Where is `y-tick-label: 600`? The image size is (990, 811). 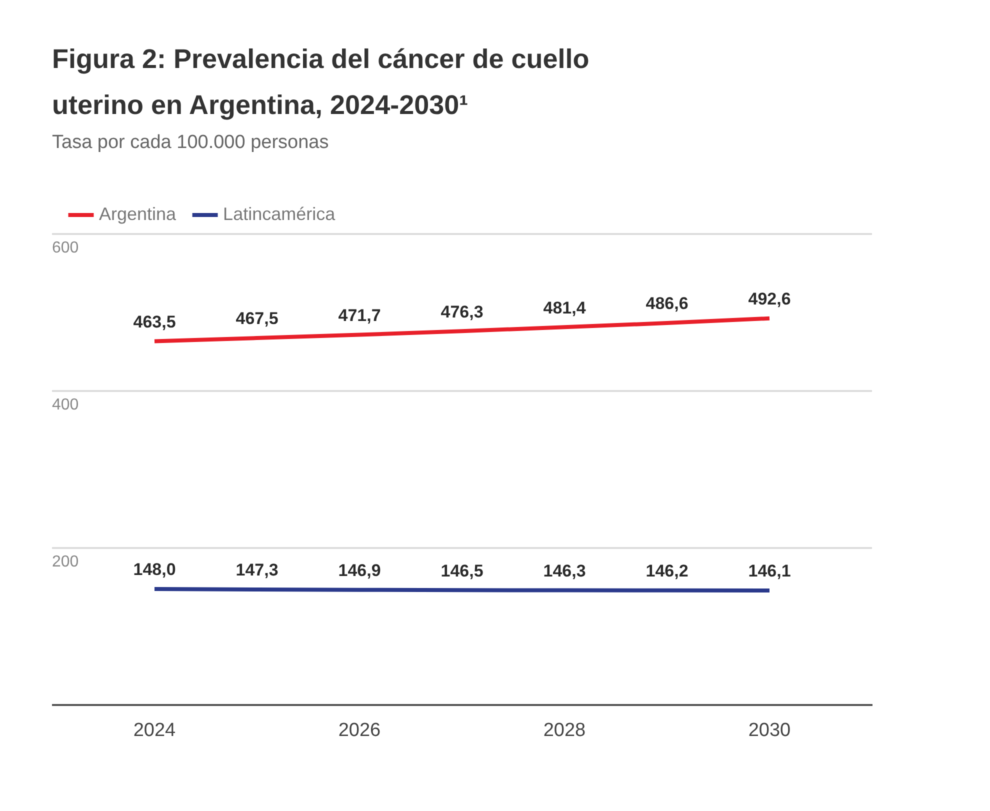
y-tick-label: 600 is located at coordinates (65, 247).